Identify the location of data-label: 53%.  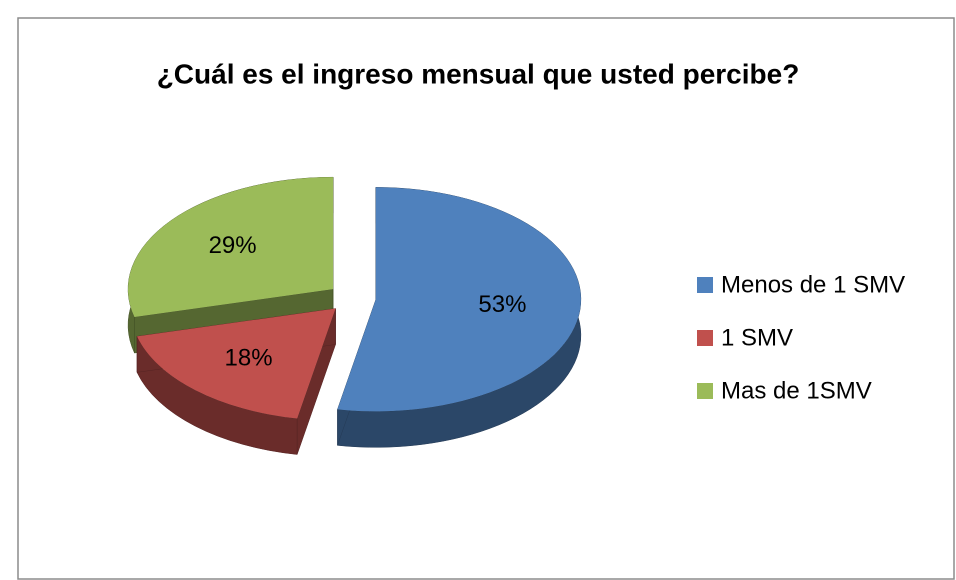
(502, 304).